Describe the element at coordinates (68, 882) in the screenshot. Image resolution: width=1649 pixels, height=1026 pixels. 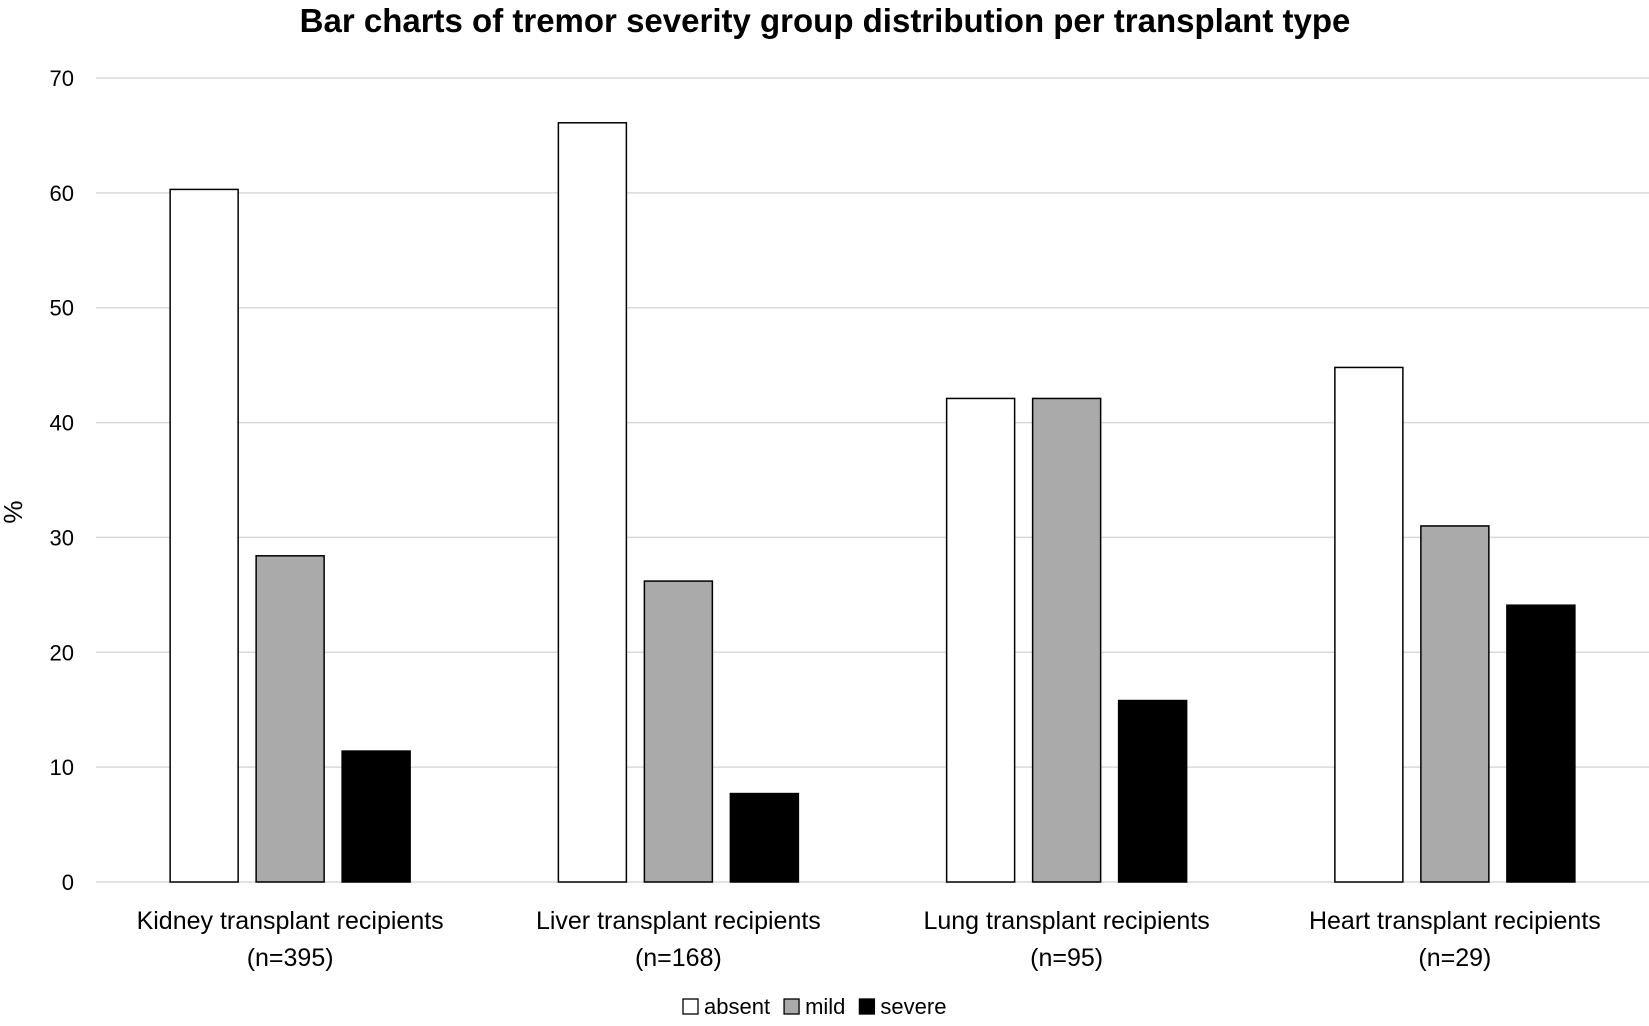
I see `y-tick-label: 0` at that location.